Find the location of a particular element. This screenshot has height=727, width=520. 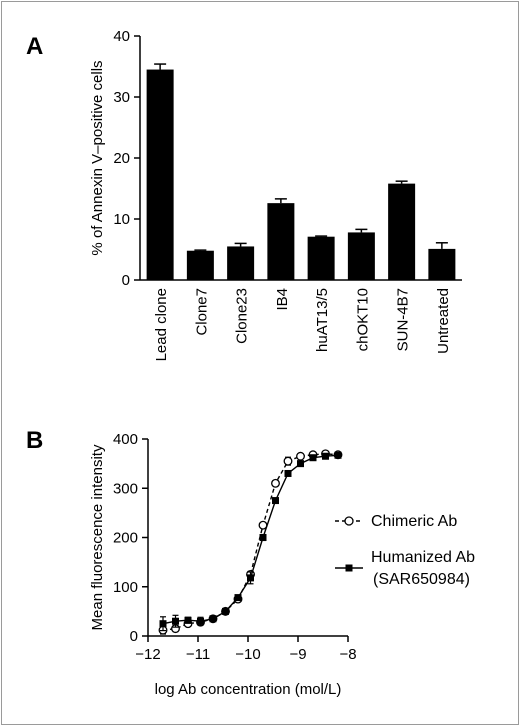

y-tick-label: 40 is located at coordinates (121, 36).